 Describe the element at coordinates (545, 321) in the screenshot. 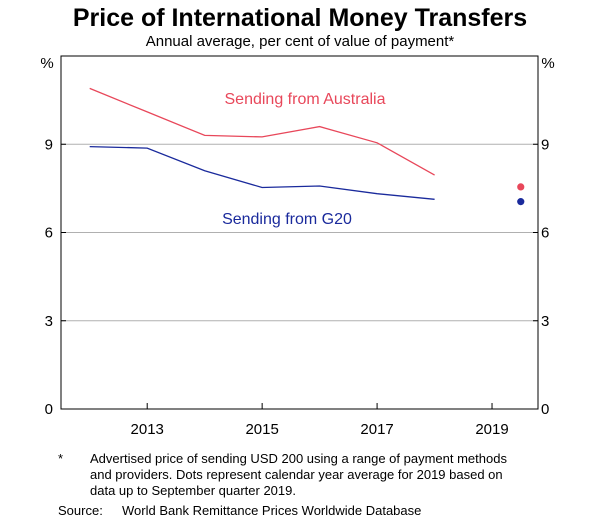

I see `y-tick-label-right: 3` at that location.